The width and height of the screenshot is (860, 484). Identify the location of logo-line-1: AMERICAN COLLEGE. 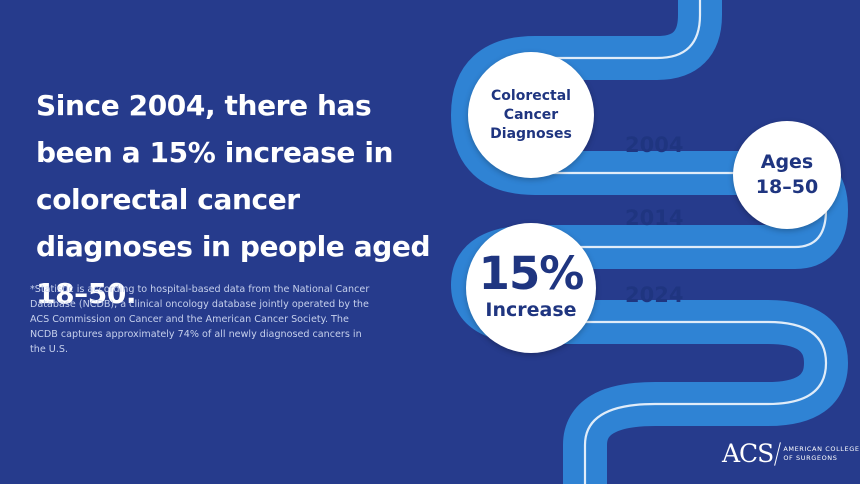
(821, 449).